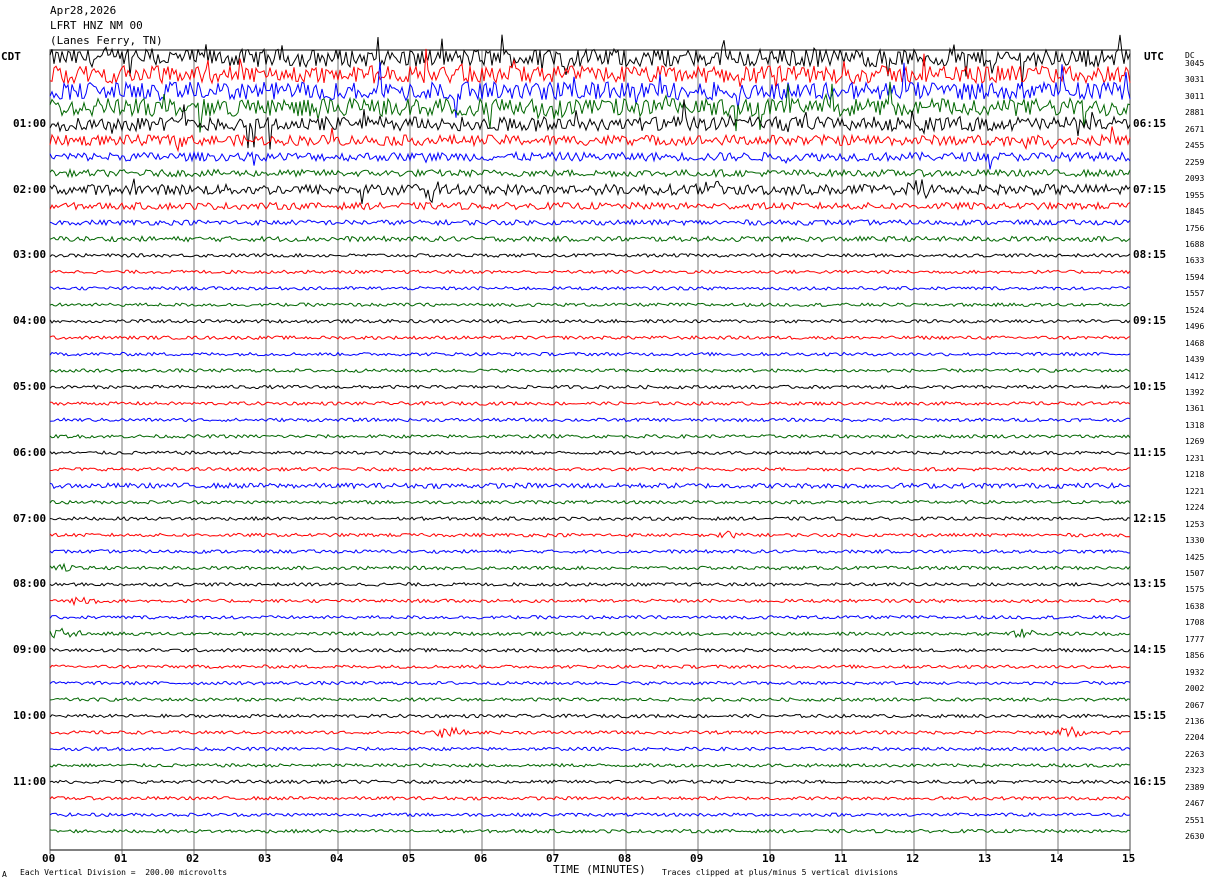  I want to click on dc-offset-label: 2204, so click(1195, 738).